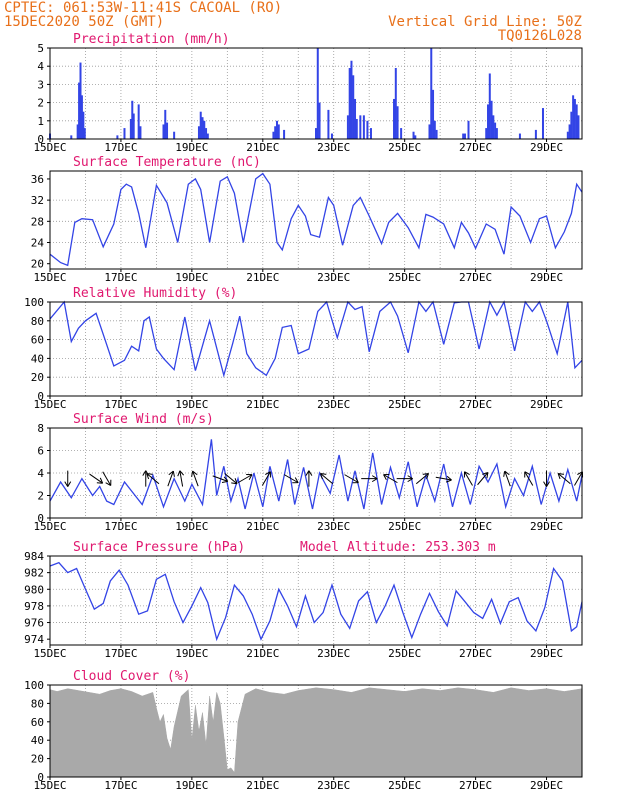  What do you see at coordinates (34, 623) in the screenshot?
I see `y-tick-label: 976` at bounding box center [34, 623].